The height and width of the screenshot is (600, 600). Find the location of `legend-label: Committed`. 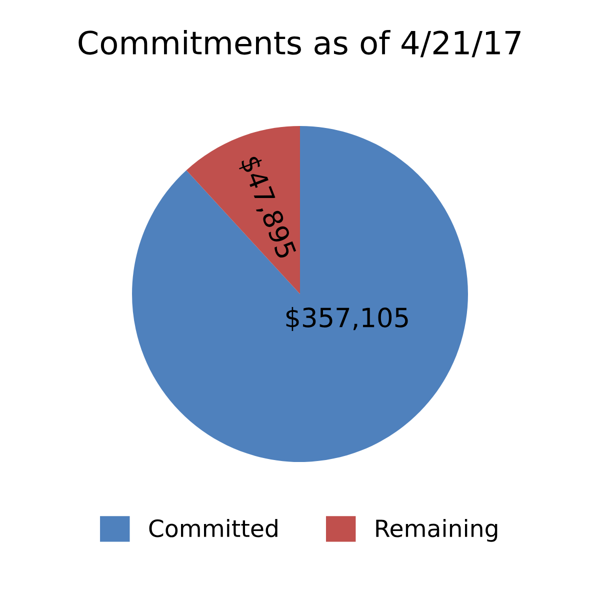

legend-label: Committed is located at coordinates (213, 528).